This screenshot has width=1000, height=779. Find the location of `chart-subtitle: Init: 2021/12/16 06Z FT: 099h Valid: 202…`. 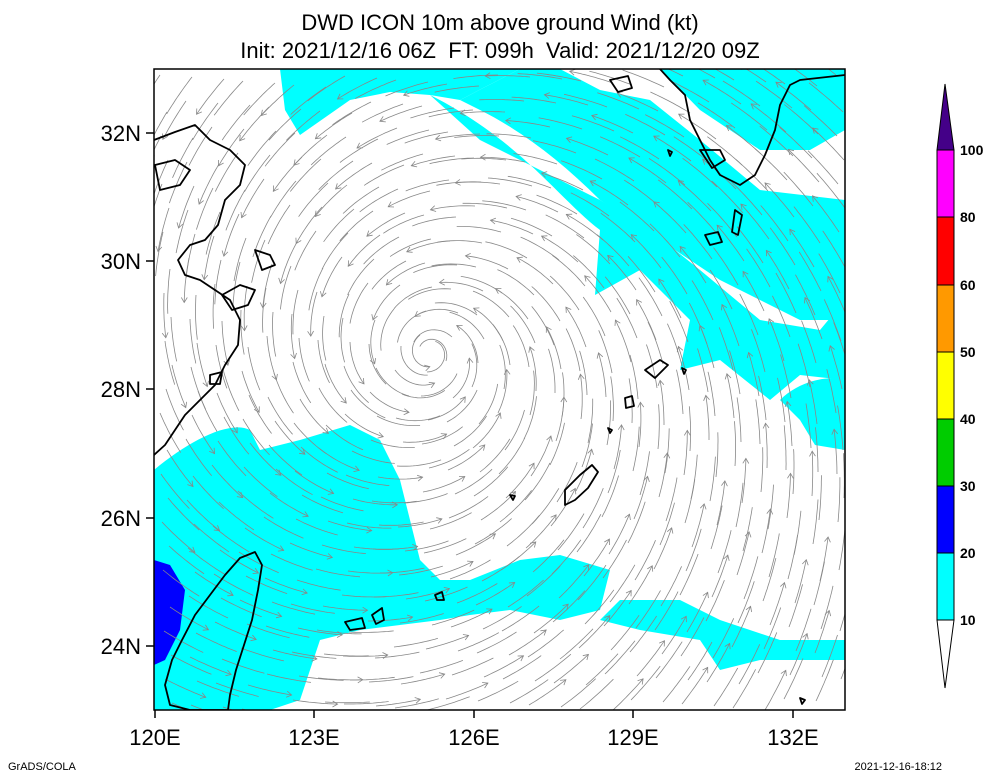

chart-subtitle: Init: 2021/12/16 06Z FT: 099h Valid: 202… is located at coordinates (500, 50).